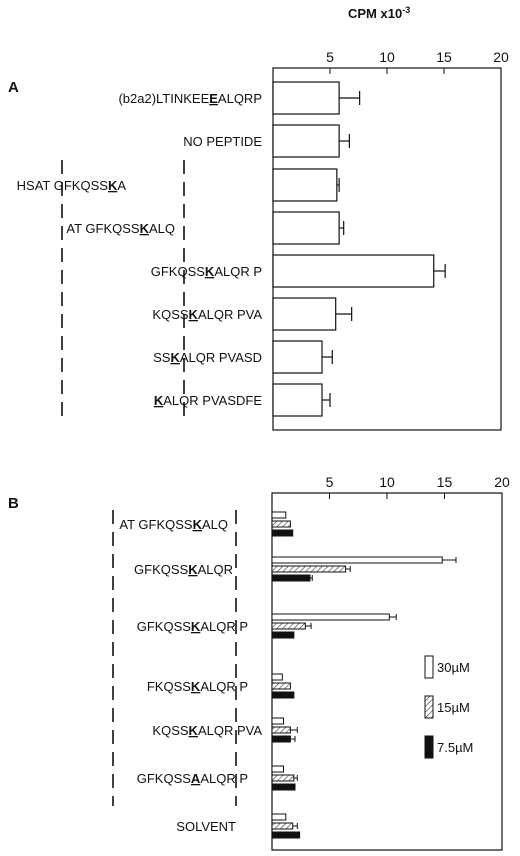 This screenshot has height=856, width=520. What do you see at coordinates (206, 826) in the screenshot?
I see `row-label: SOLVENT` at bounding box center [206, 826].